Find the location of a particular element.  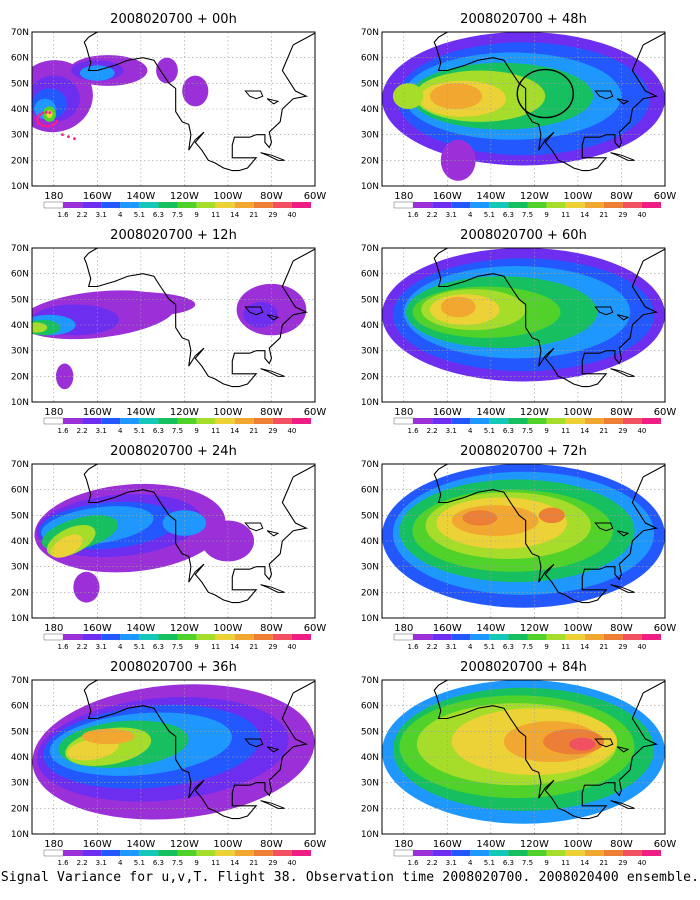

lon-tick-label: 180 is located at coordinates (53, 196).